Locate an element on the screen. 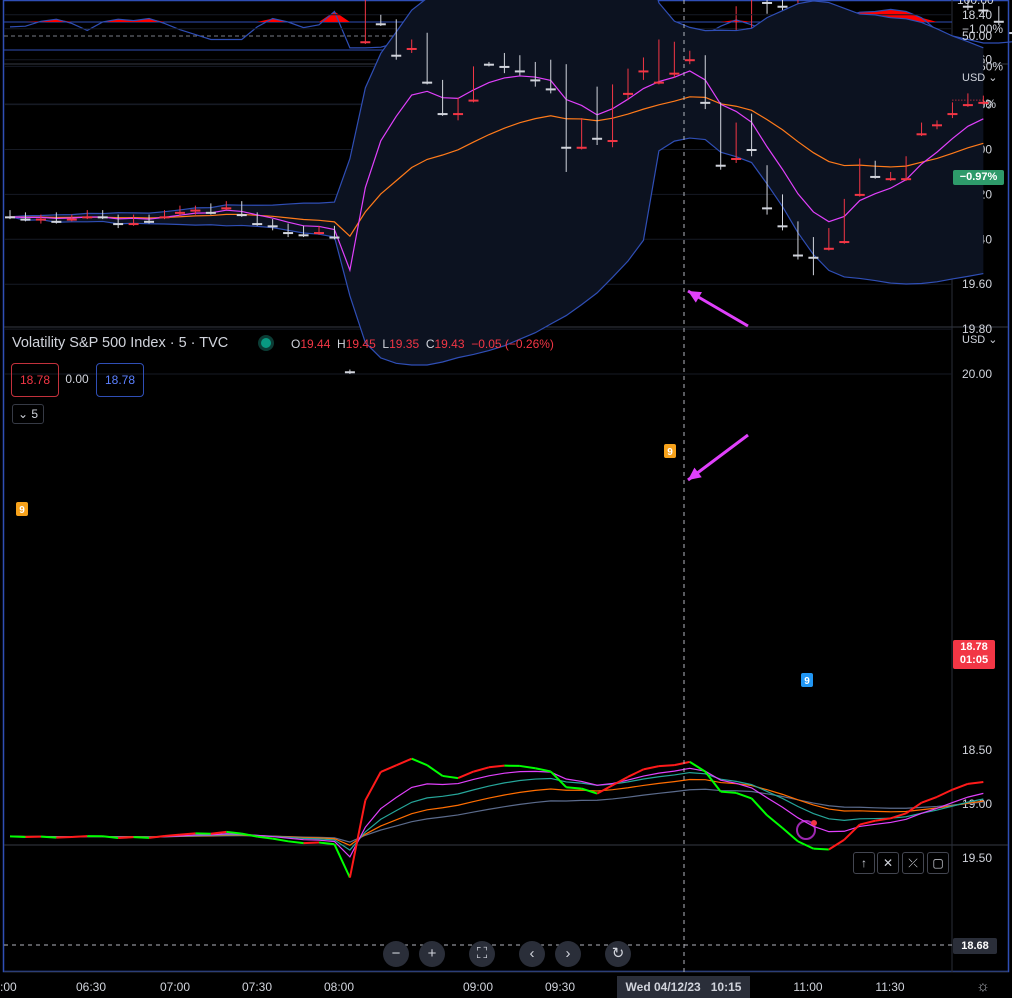 This screenshot has width=1012, height=998. crosshair-value-tag: 18.68 is located at coordinates (975, 946).